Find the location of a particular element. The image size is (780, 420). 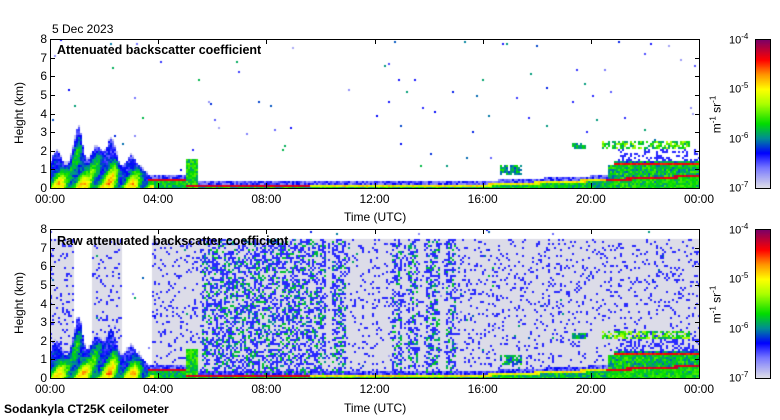

panel-title: Attenuated backscatter coefficient is located at coordinates (159, 50).